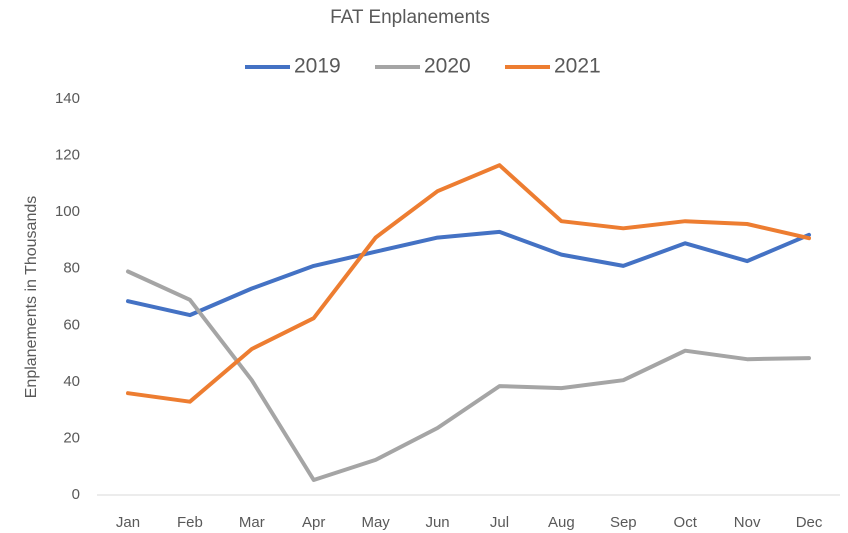  What do you see at coordinates (190, 522) in the screenshot?
I see `x-tick-label: Feb` at bounding box center [190, 522].